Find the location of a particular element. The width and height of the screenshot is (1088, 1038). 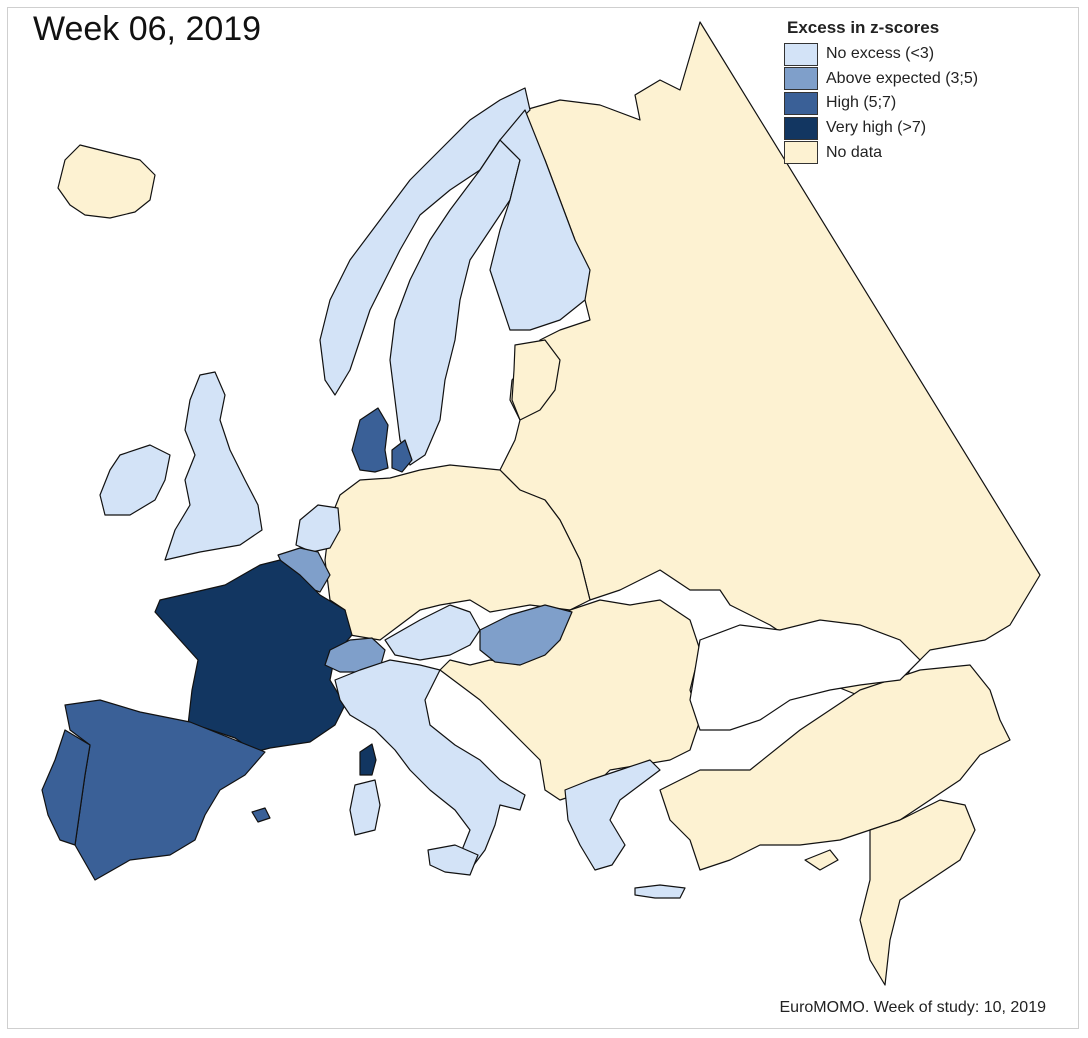

region-austria is located at coordinates (432, 632).